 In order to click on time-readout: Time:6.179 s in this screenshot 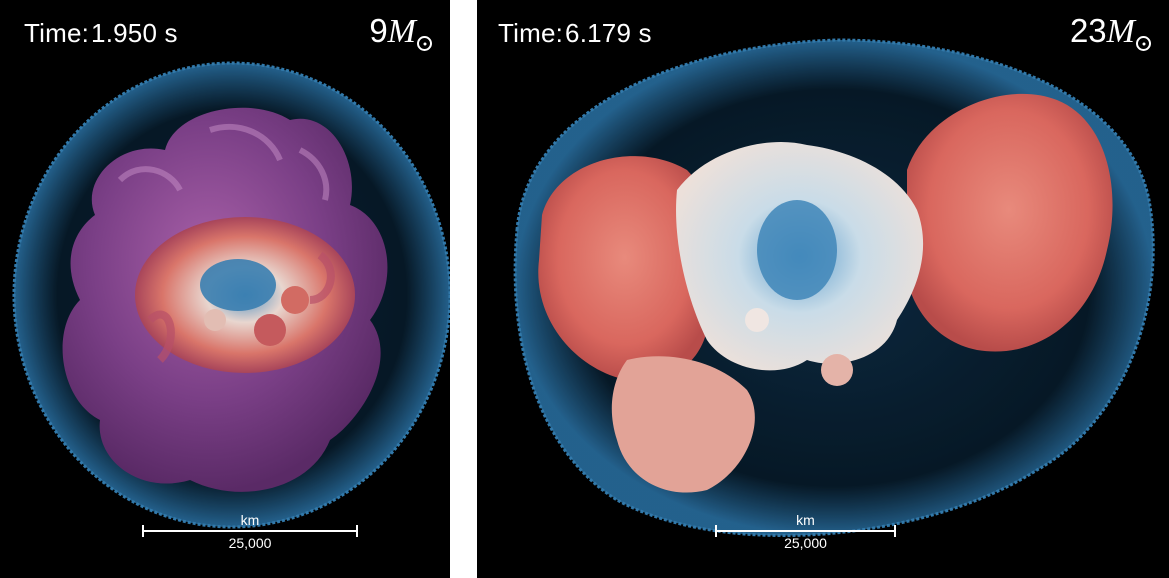, I will do `click(575, 33)`.